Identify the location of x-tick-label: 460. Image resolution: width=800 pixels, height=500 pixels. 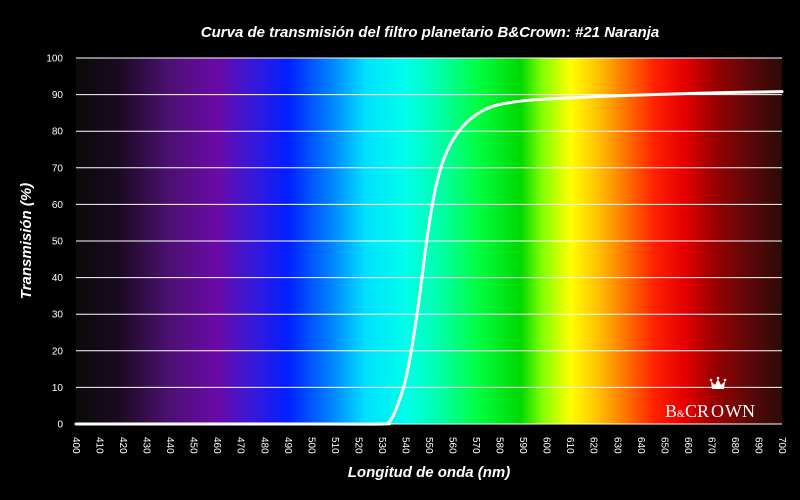
(216, 445).